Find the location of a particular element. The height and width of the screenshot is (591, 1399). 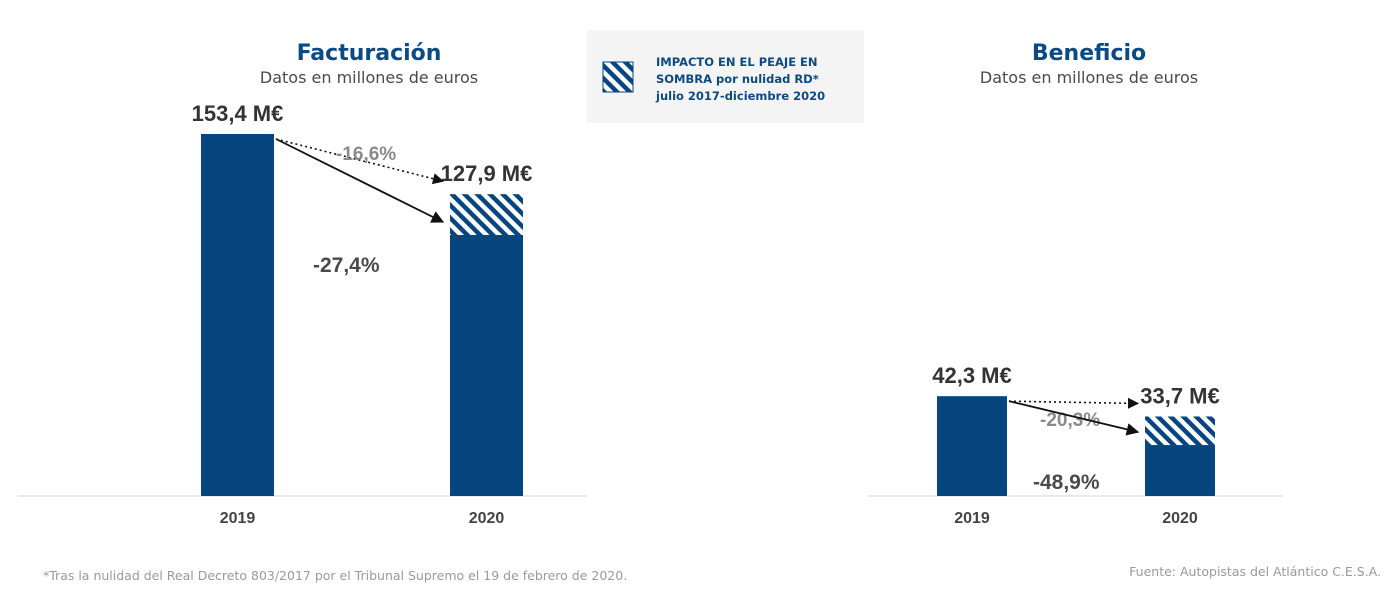

value-label-2020: 33,7 M€ is located at coordinates (1180, 395).